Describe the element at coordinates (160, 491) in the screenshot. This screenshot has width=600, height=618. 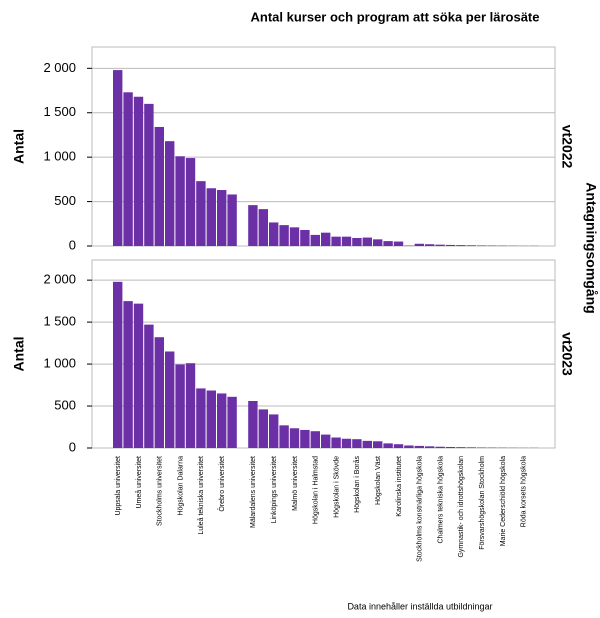
I see `x-tick-label: Stockholms universitet` at that location.